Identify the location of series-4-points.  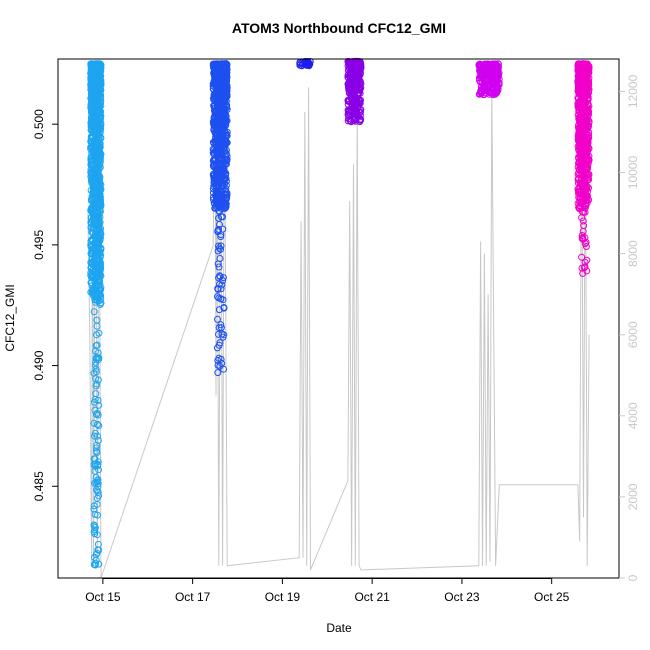
(354, 91).